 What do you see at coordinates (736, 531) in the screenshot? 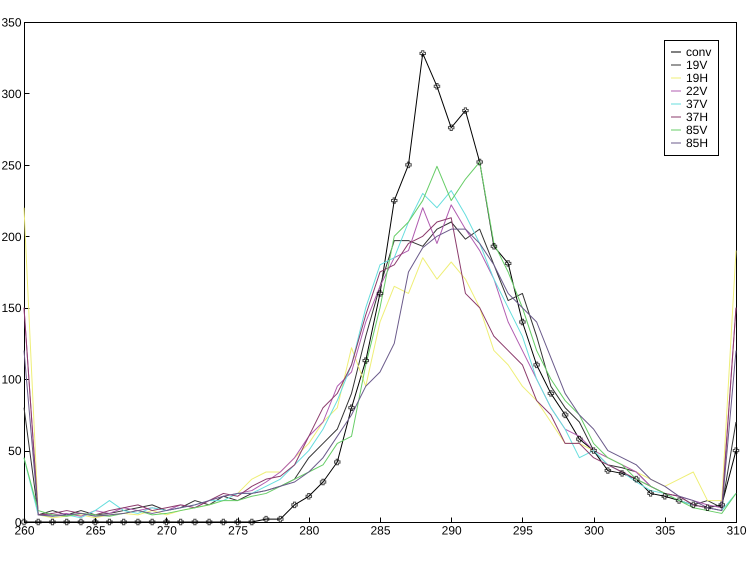
I see `x-tick-label: 310` at bounding box center [736, 531].